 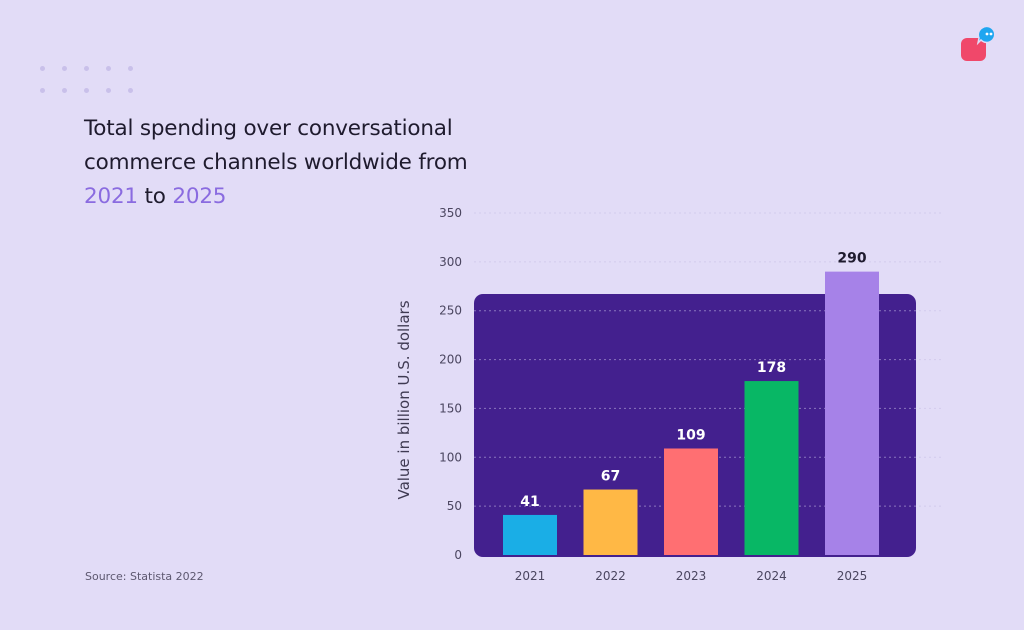 I want to click on value-label-2022: 67, so click(x=610, y=477).